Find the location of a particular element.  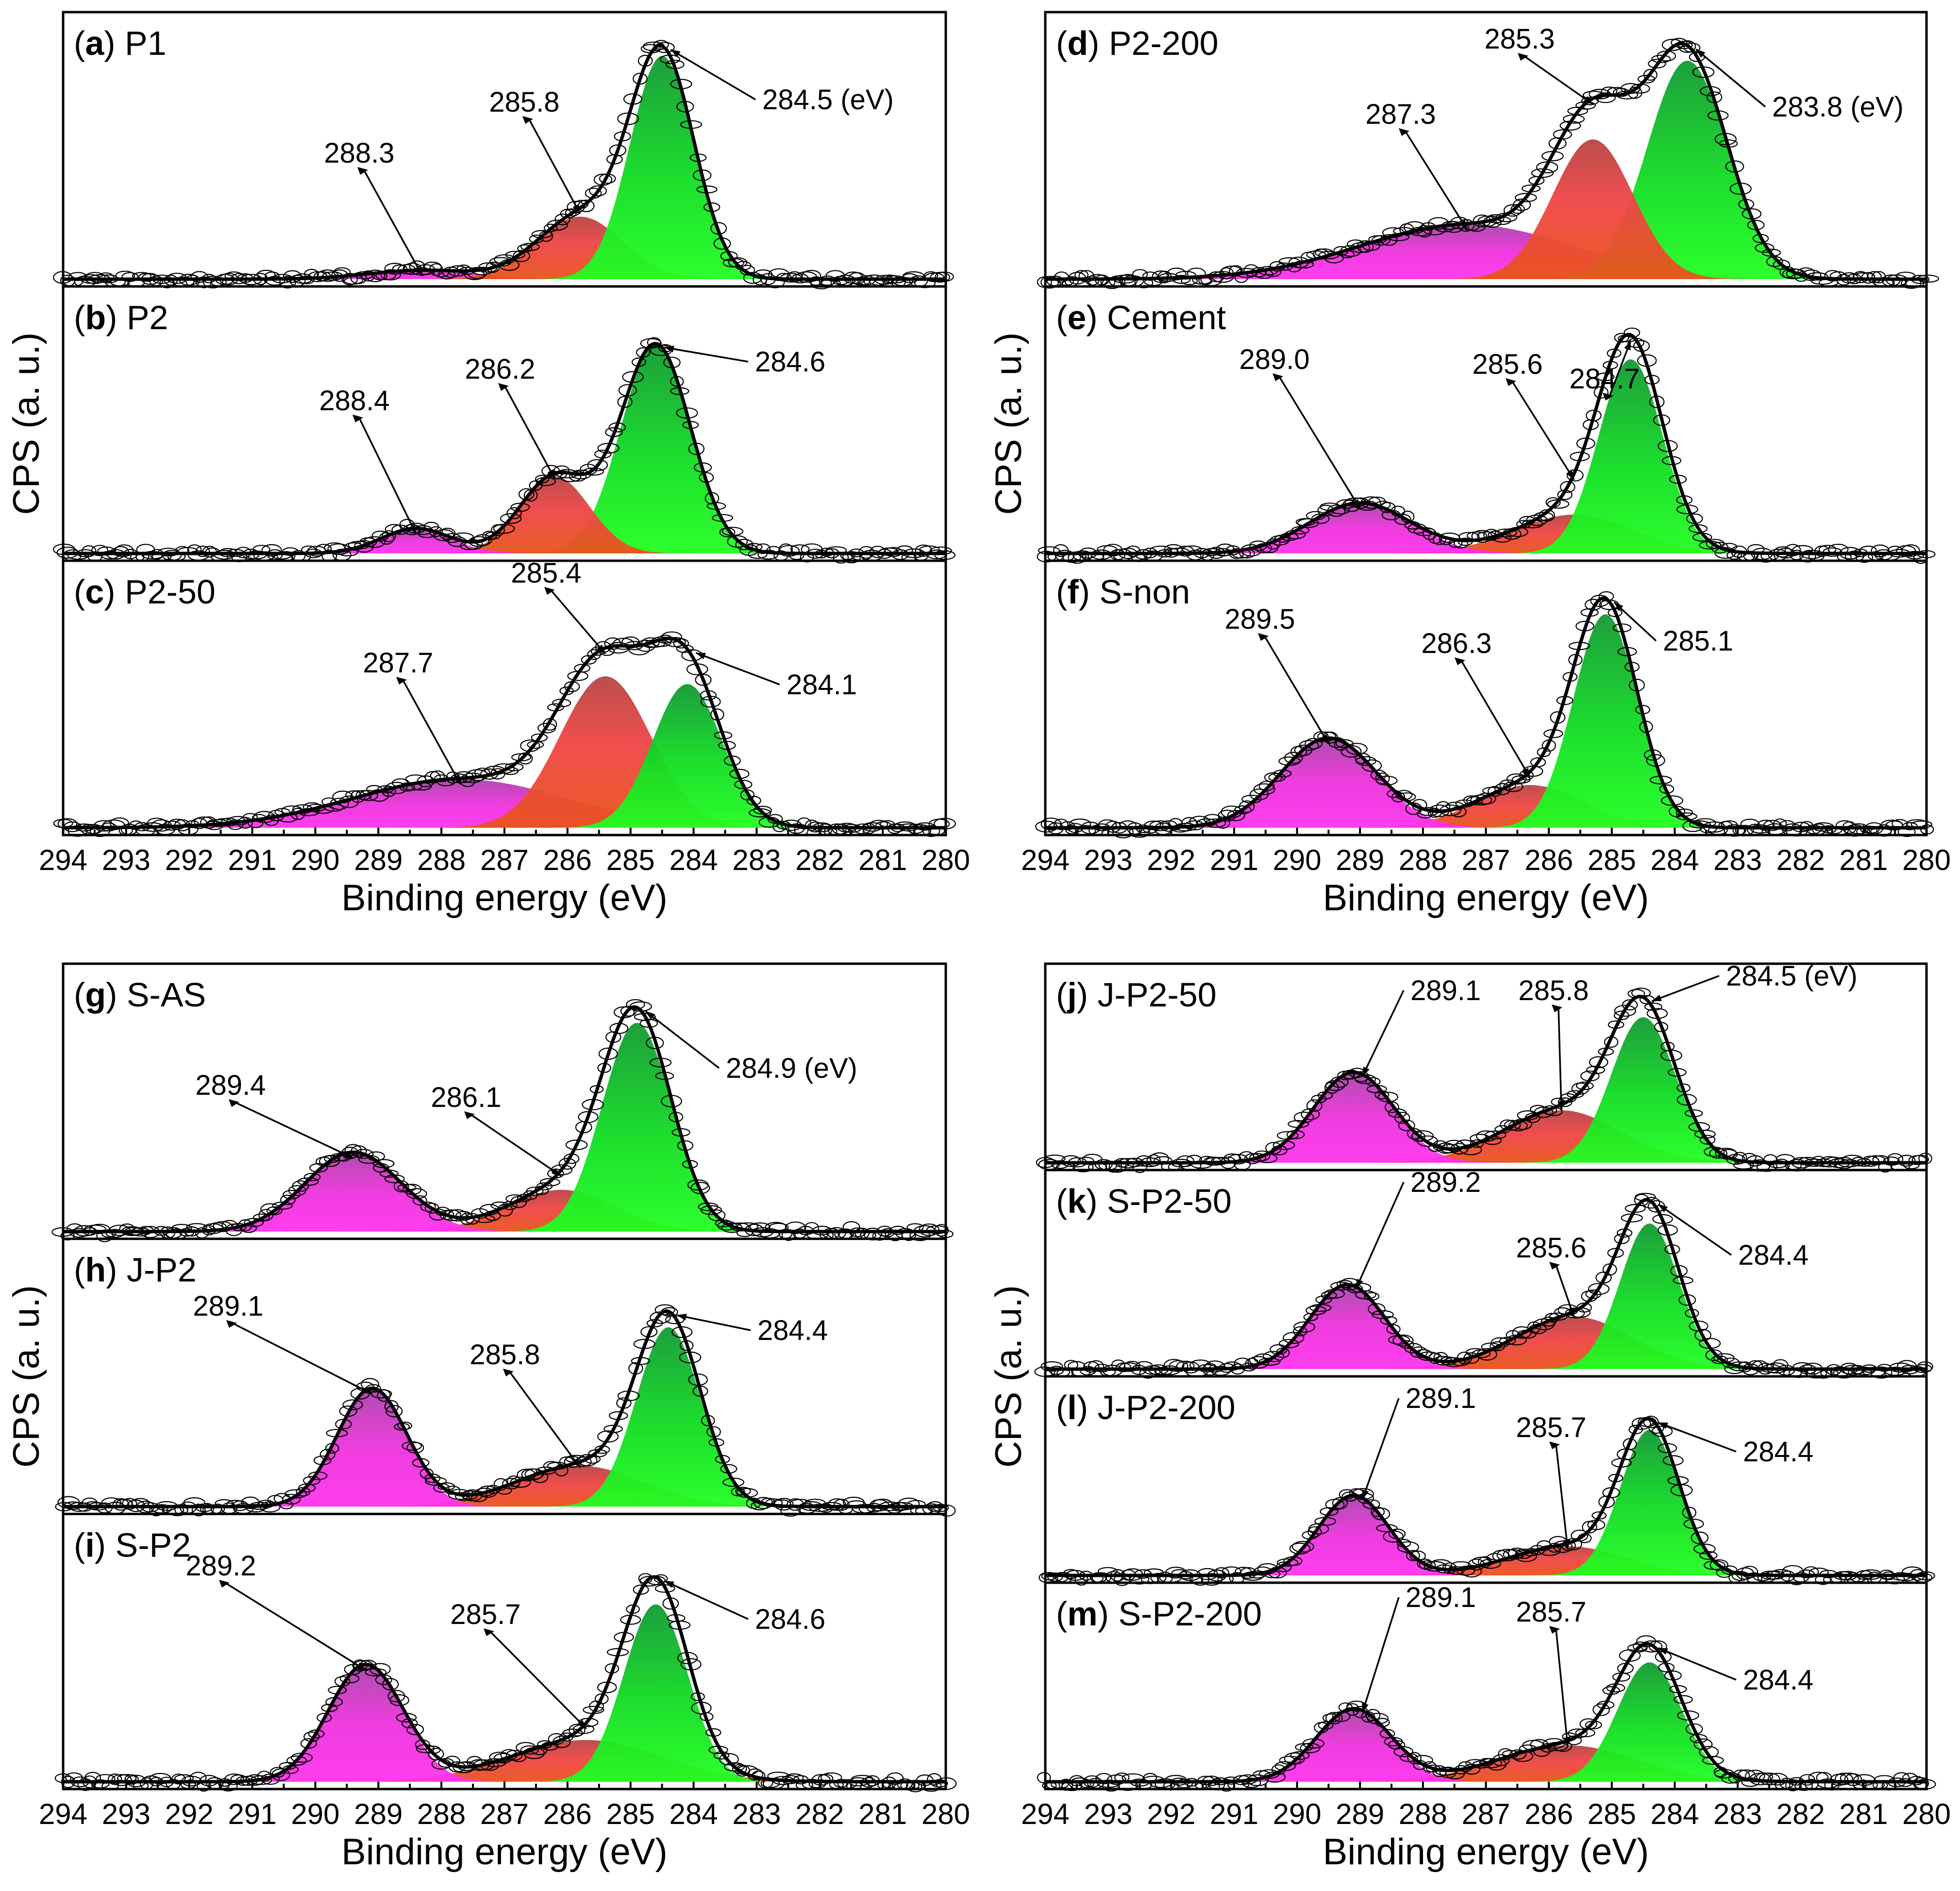

x-tick-label: 287 is located at coordinates (1485, 860).